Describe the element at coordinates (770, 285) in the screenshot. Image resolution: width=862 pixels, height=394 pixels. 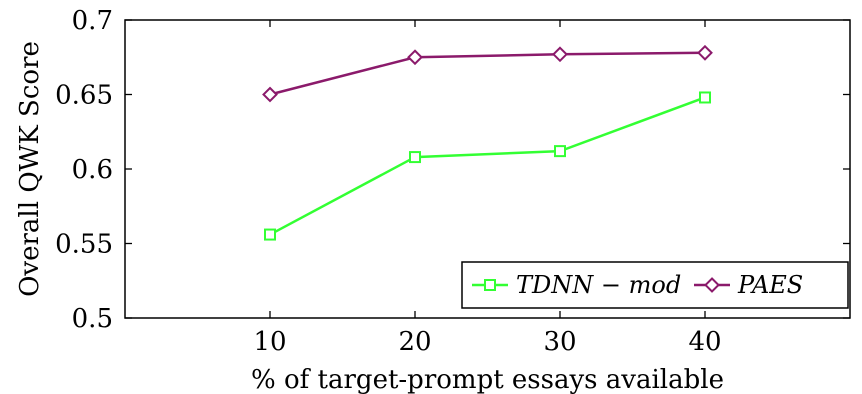
I see `legend-label: PAES` at that location.